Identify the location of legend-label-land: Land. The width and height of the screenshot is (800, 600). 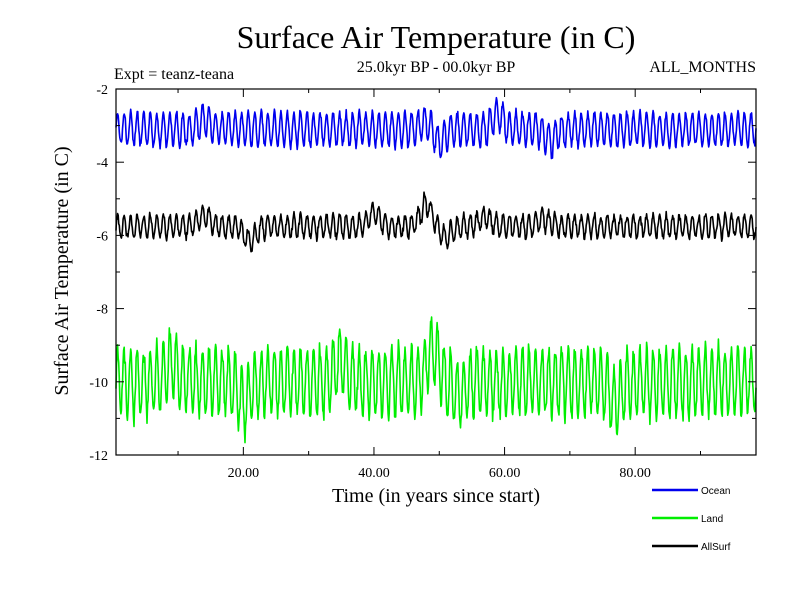
(712, 519).